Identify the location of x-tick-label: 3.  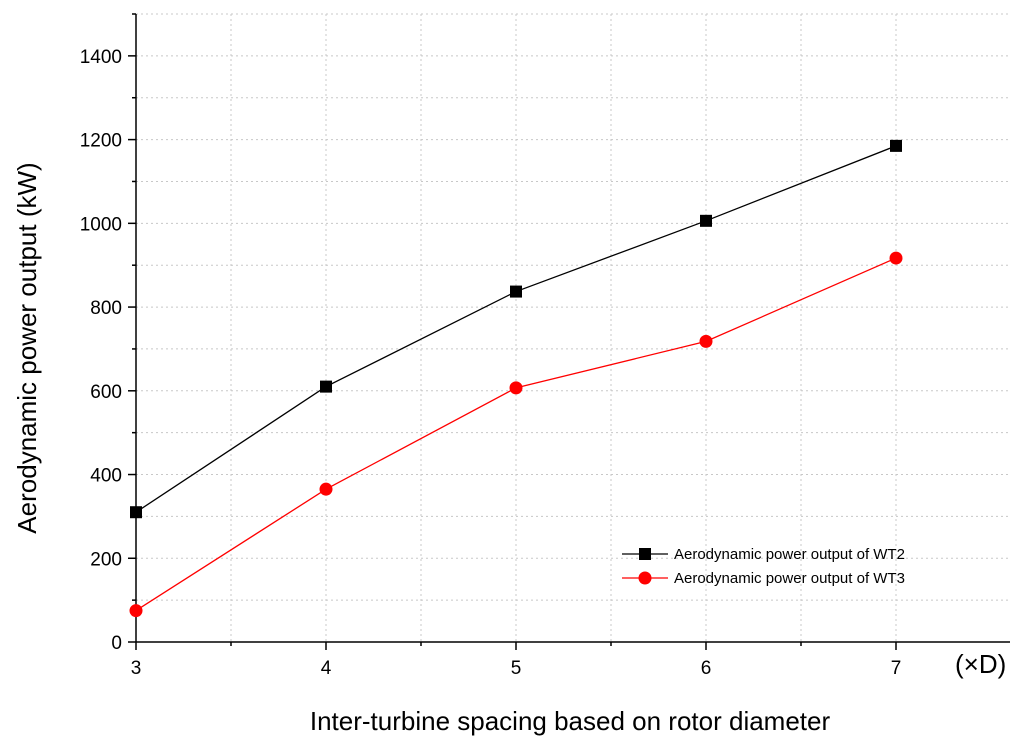
(136, 668).